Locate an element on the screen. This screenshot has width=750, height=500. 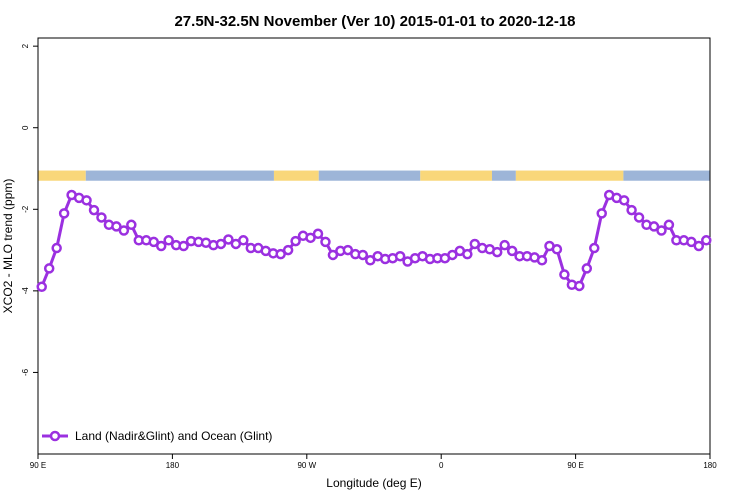
y-tick-label: -2 is located at coordinates (25, 209).